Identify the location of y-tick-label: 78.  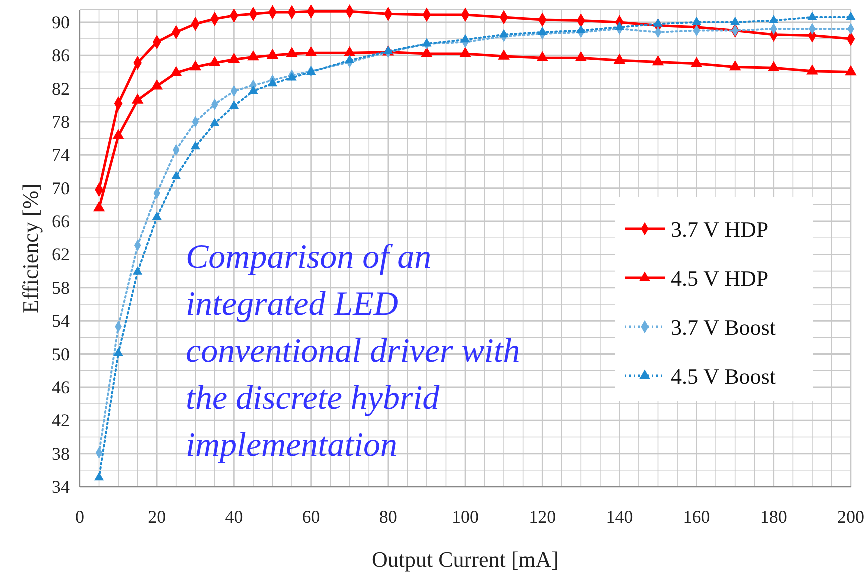
(61, 122).